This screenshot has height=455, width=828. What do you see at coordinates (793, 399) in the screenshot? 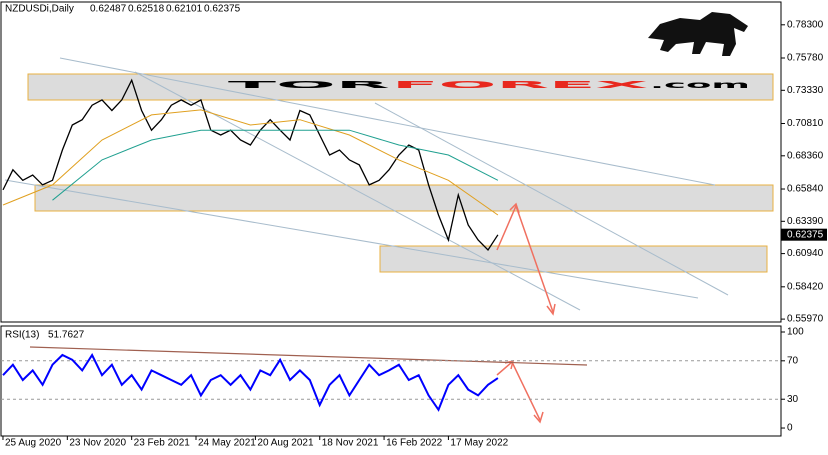
I see `y-tick-label: 30` at bounding box center [793, 399].